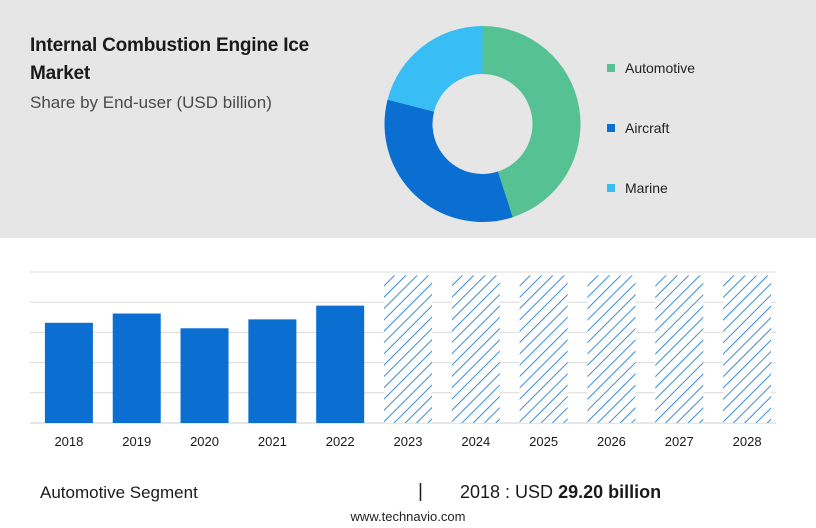 The image size is (816, 528). I want to click on legend-item-marine: Marine, so click(651, 188).